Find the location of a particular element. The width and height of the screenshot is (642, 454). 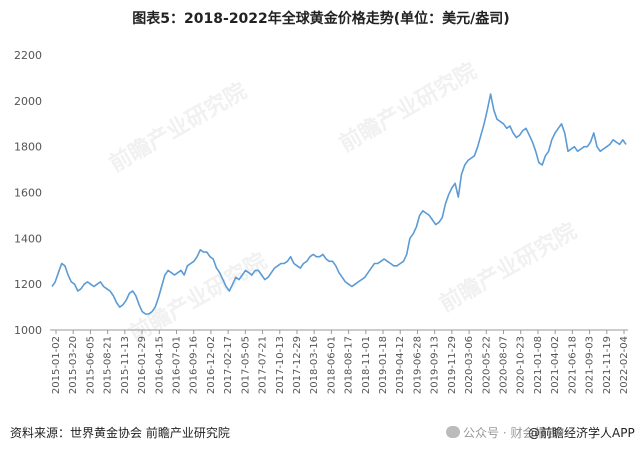

x-tick-label: 2020-05-22 is located at coordinates (486, 365).